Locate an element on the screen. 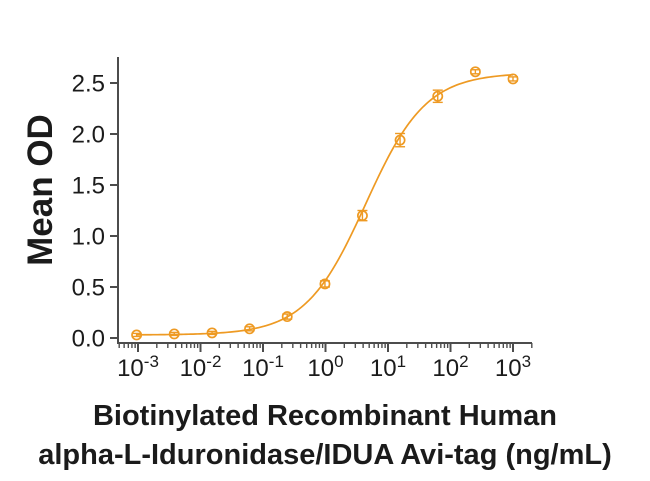 This screenshot has height=481, width=650. y-tick-label: 1.0 is located at coordinates (88, 237).